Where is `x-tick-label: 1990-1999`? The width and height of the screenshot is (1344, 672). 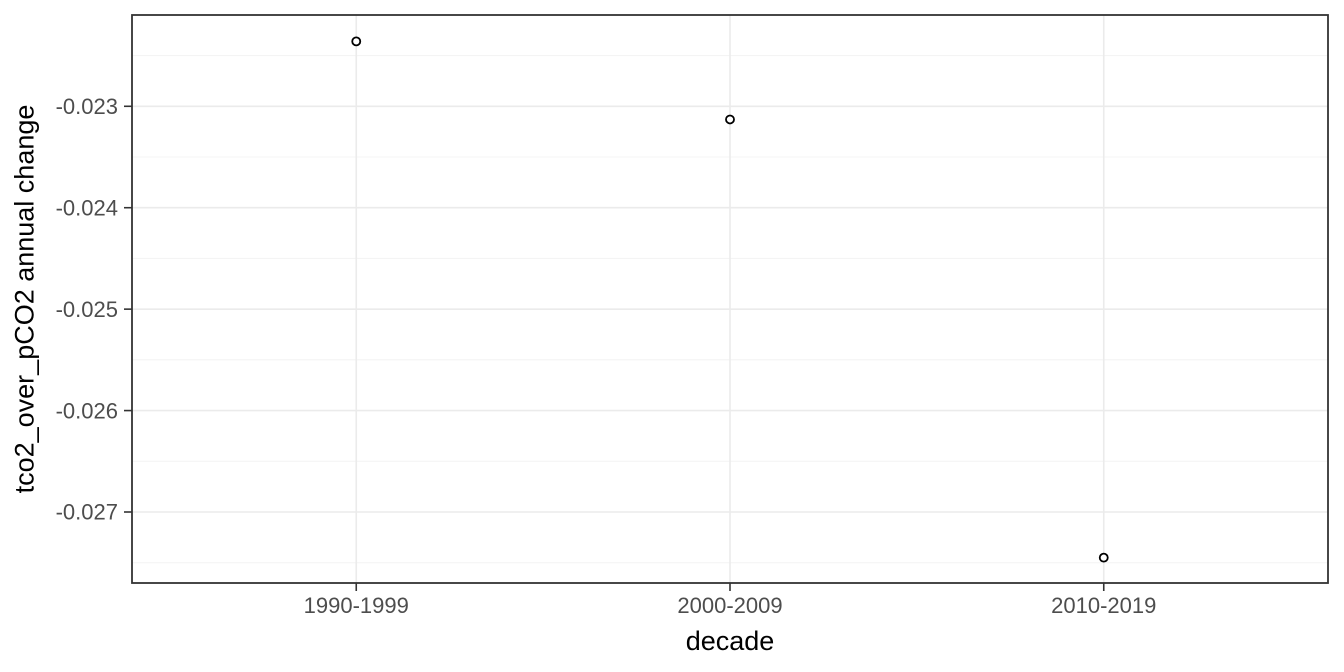
x-tick-label: 1990-1999 is located at coordinates (356, 605).